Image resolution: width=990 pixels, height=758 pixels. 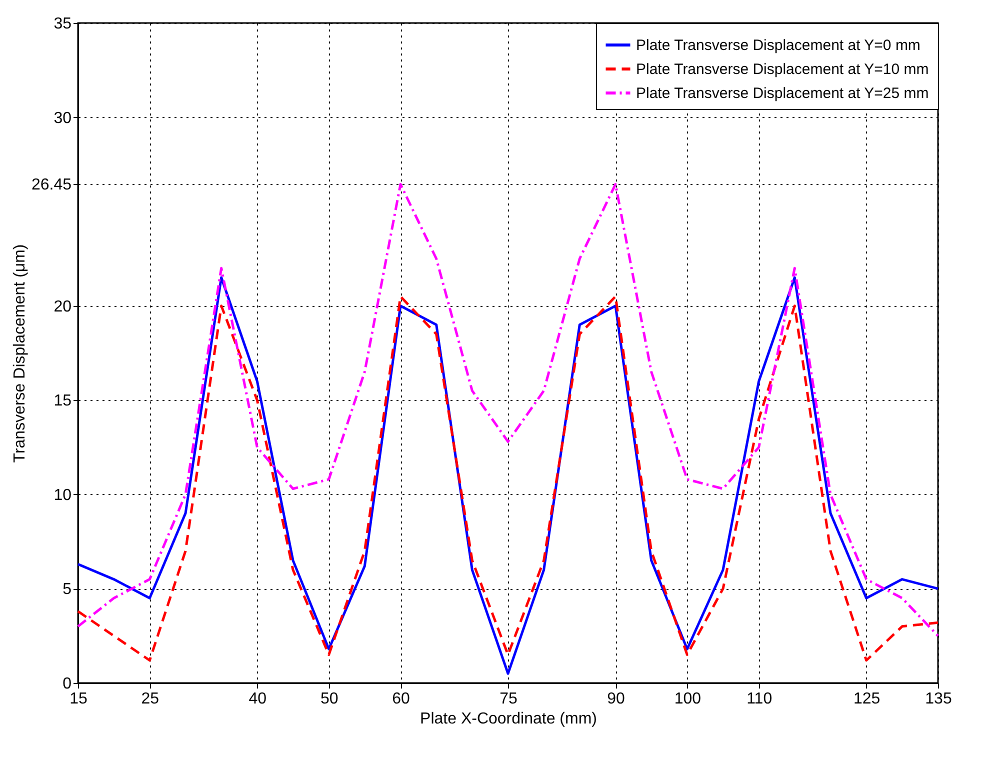 I want to click on y-tick-label: 35, so click(x=63, y=24).